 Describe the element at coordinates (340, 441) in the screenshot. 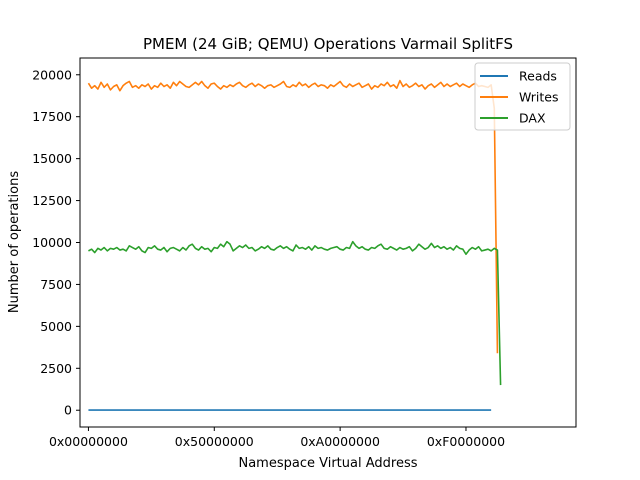

I see `x-tick-label: 0xA0000000` at that location.